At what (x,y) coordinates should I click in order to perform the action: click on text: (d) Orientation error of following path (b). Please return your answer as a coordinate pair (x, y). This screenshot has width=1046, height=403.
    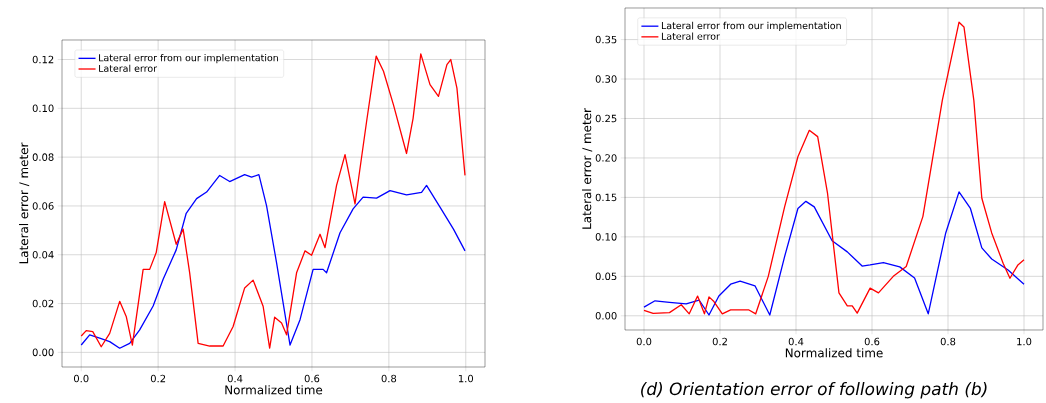
    Looking at the image, I should click on (814, 390).